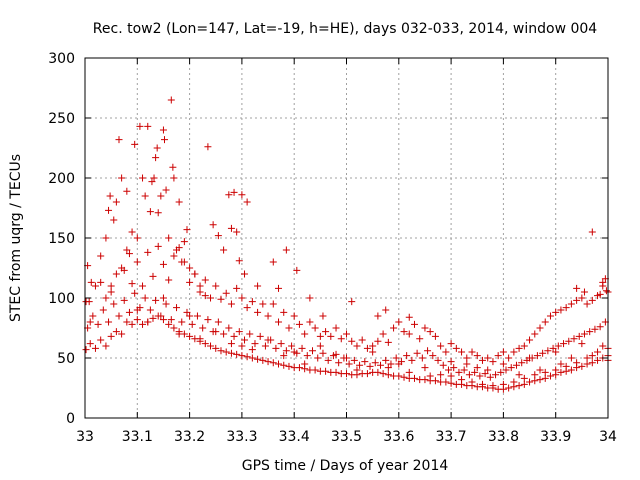 The width and height of the screenshot is (640, 480). What do you see at coordinates (61, 299) in the screenshot?
I see `y-tick-label: 100` at bounding box center [61, 299].